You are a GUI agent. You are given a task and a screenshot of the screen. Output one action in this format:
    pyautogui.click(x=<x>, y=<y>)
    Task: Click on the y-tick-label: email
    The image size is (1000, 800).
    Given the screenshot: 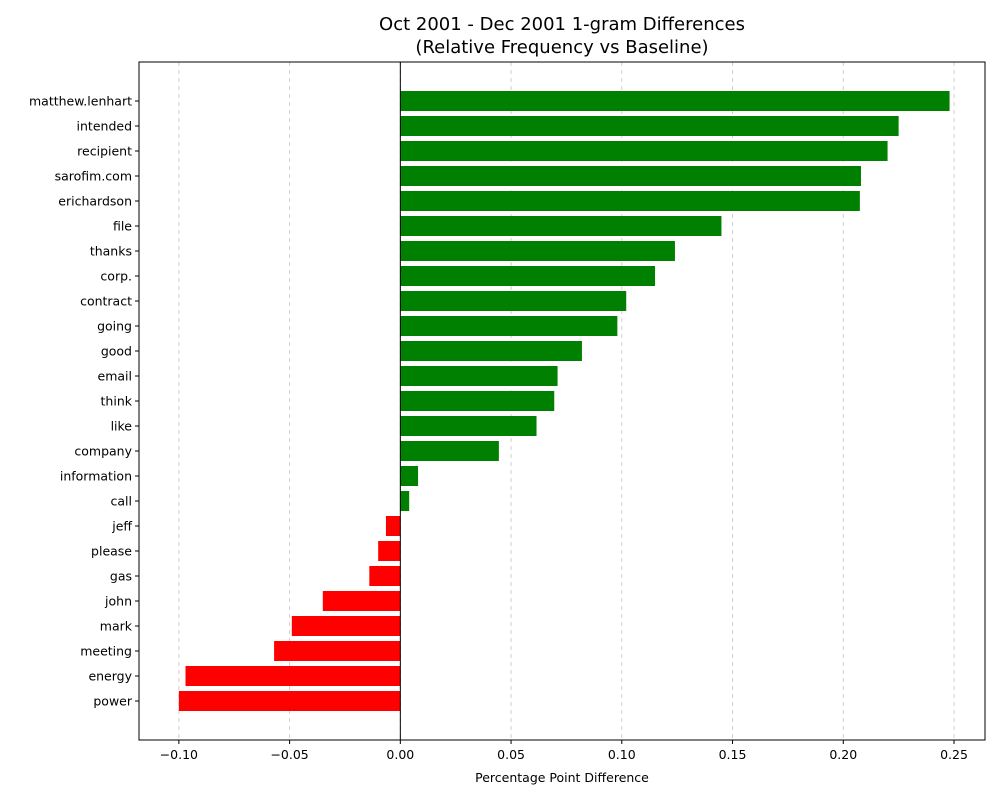 What is the action you would take?
    pyautogui.click(x=115, y=376)
    